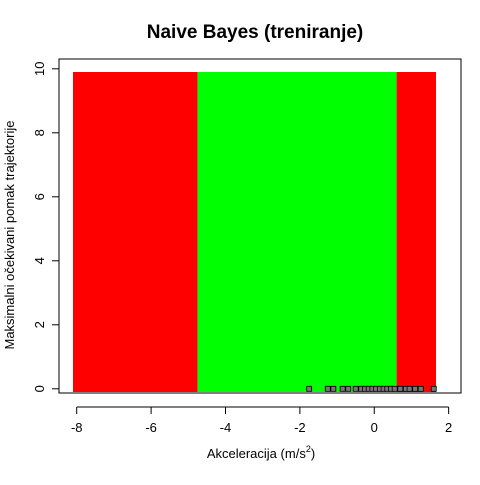  Describe the element at coordinates (374, 427) in the screenshot. I see `x-tick-label: 0` at that location.